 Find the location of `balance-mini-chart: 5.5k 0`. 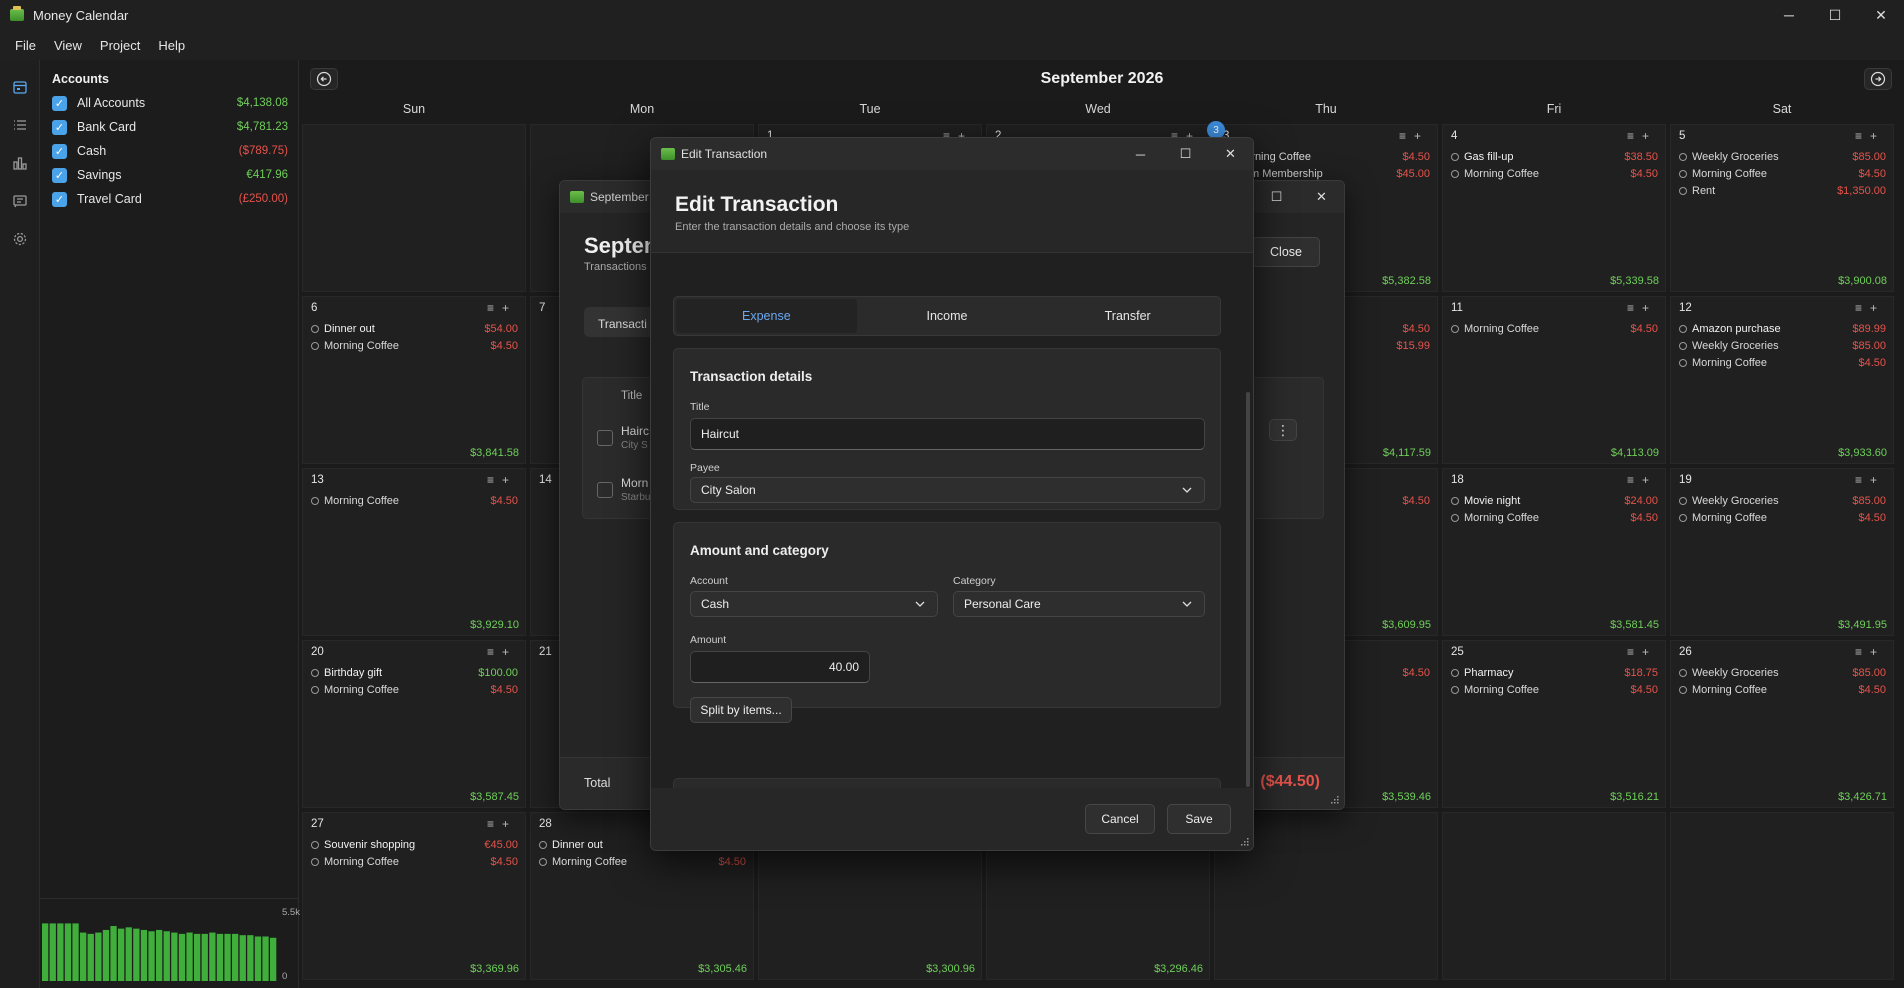

balance-mini-chart: 5.5k 0 is located at coordinates (170, 943).